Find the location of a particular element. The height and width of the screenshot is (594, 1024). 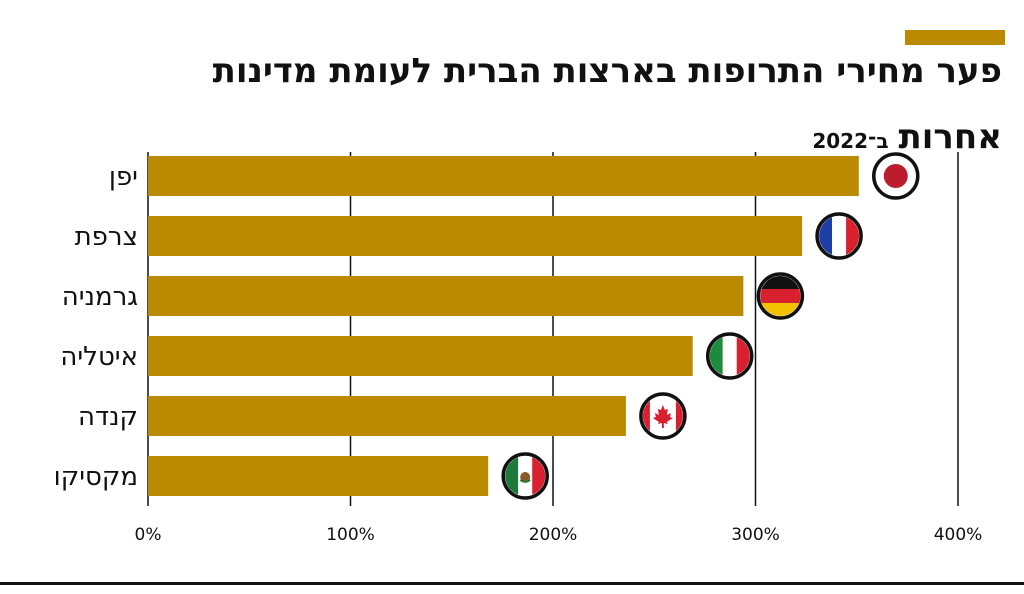

category-label: מקסיקו is located at coordinates (96, 477).